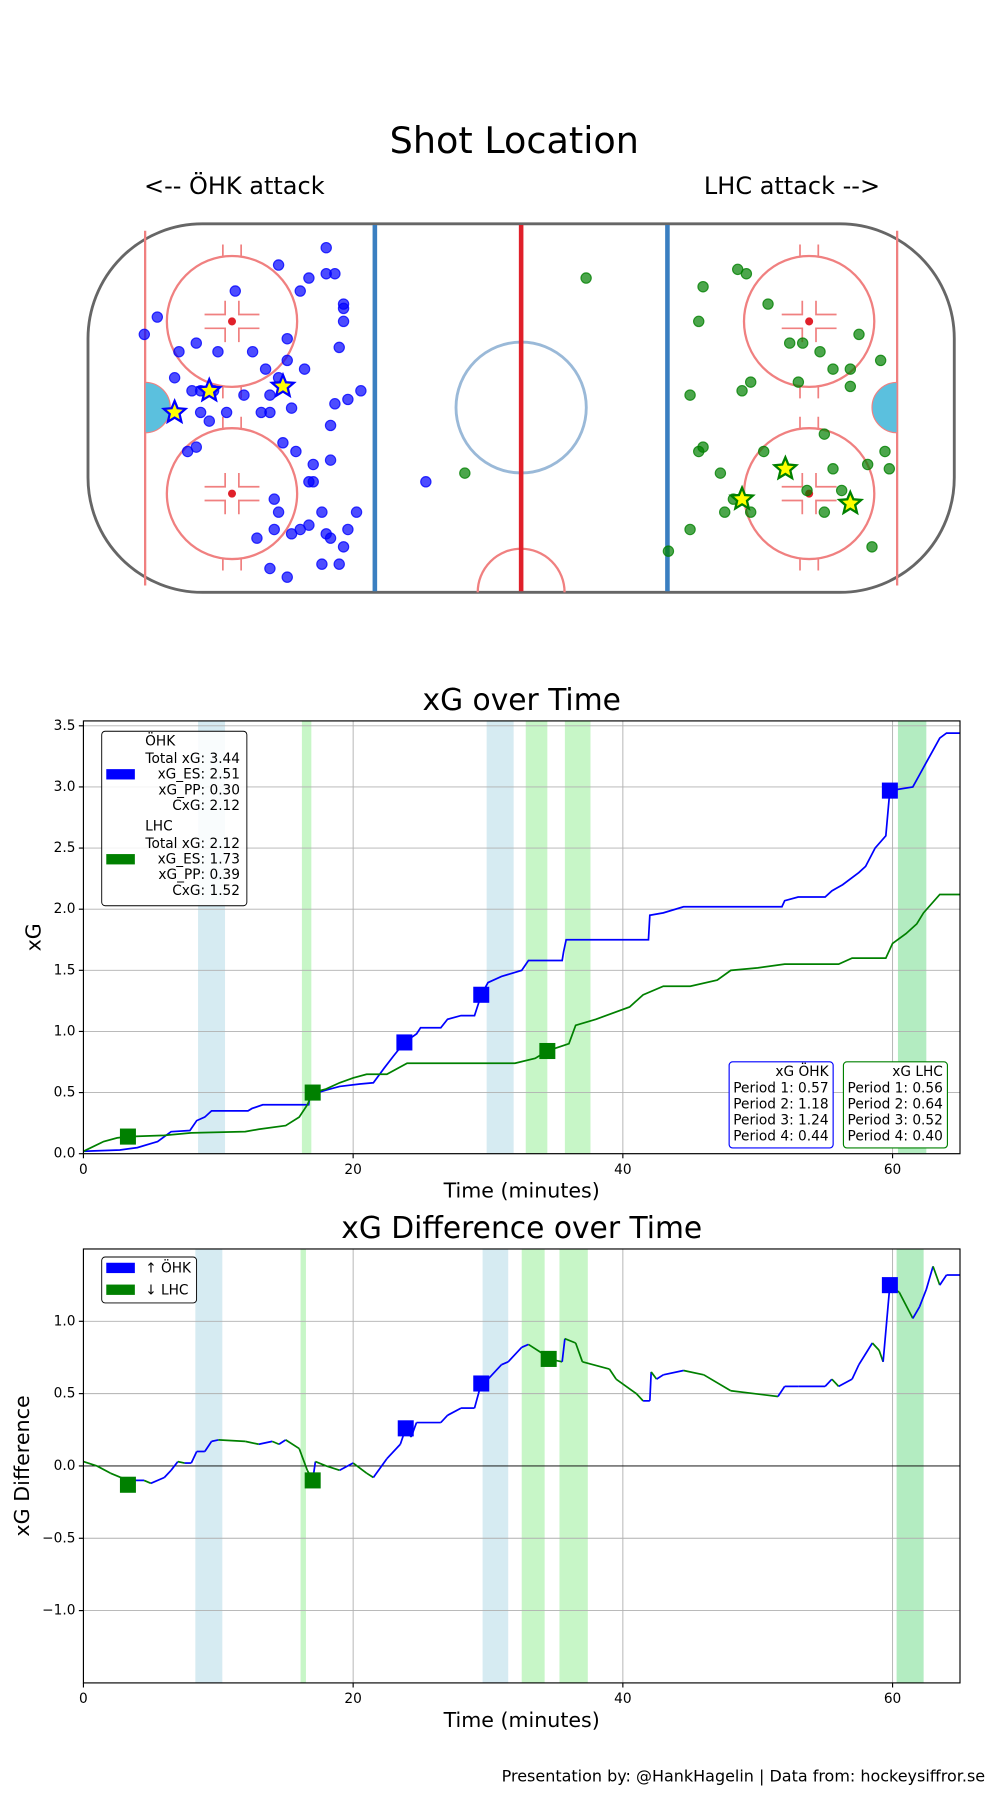 This screenshot has width=1000, height=1800. Describe the element at coordinates (65, 848) in the screenshot. I see `y-tick-label: 2.5` at that location.